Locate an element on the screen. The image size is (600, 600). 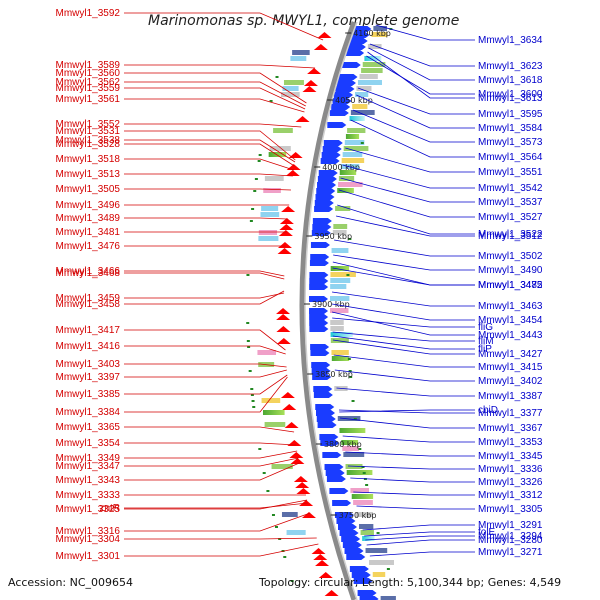
gene-label-left: Mmwyl1_3476 is located at coordinates (88, 246).